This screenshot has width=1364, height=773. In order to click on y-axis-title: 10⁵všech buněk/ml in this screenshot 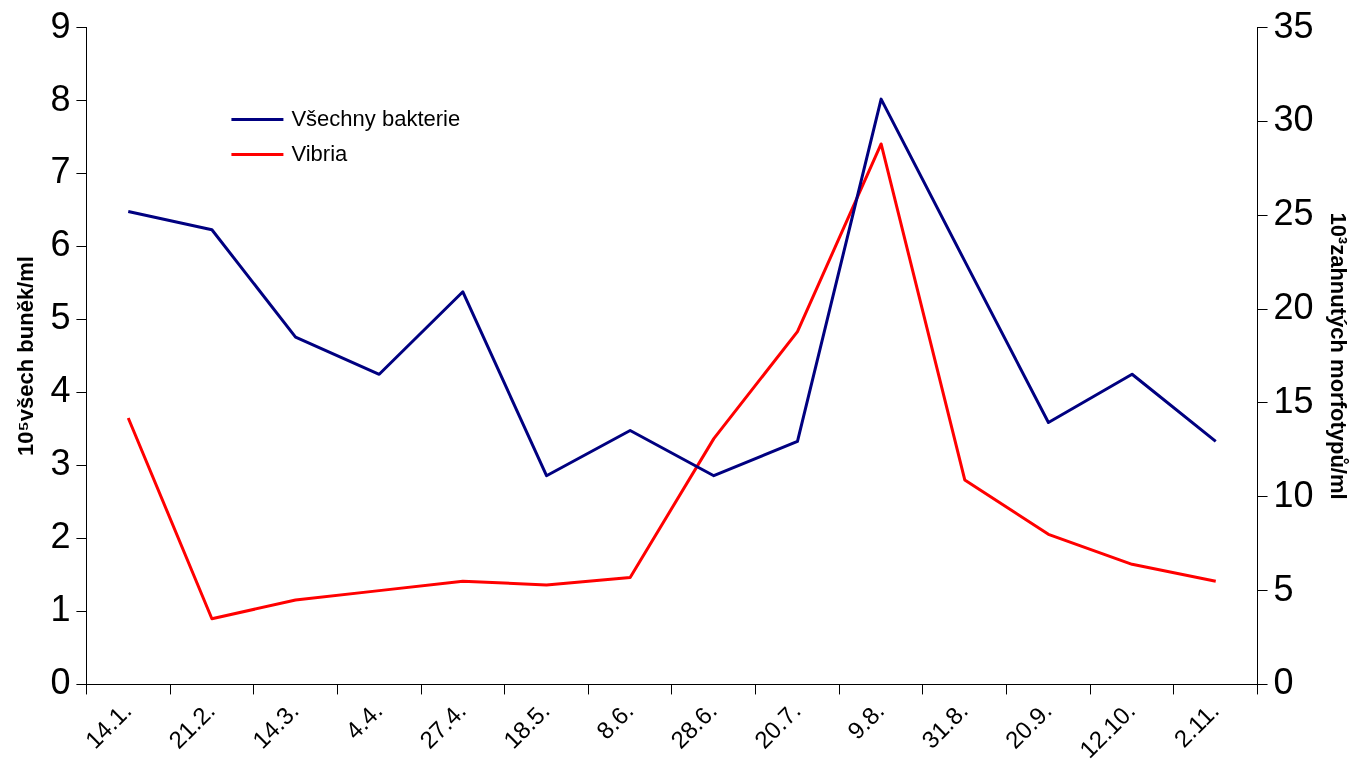, I will do `click(26, 356)`.